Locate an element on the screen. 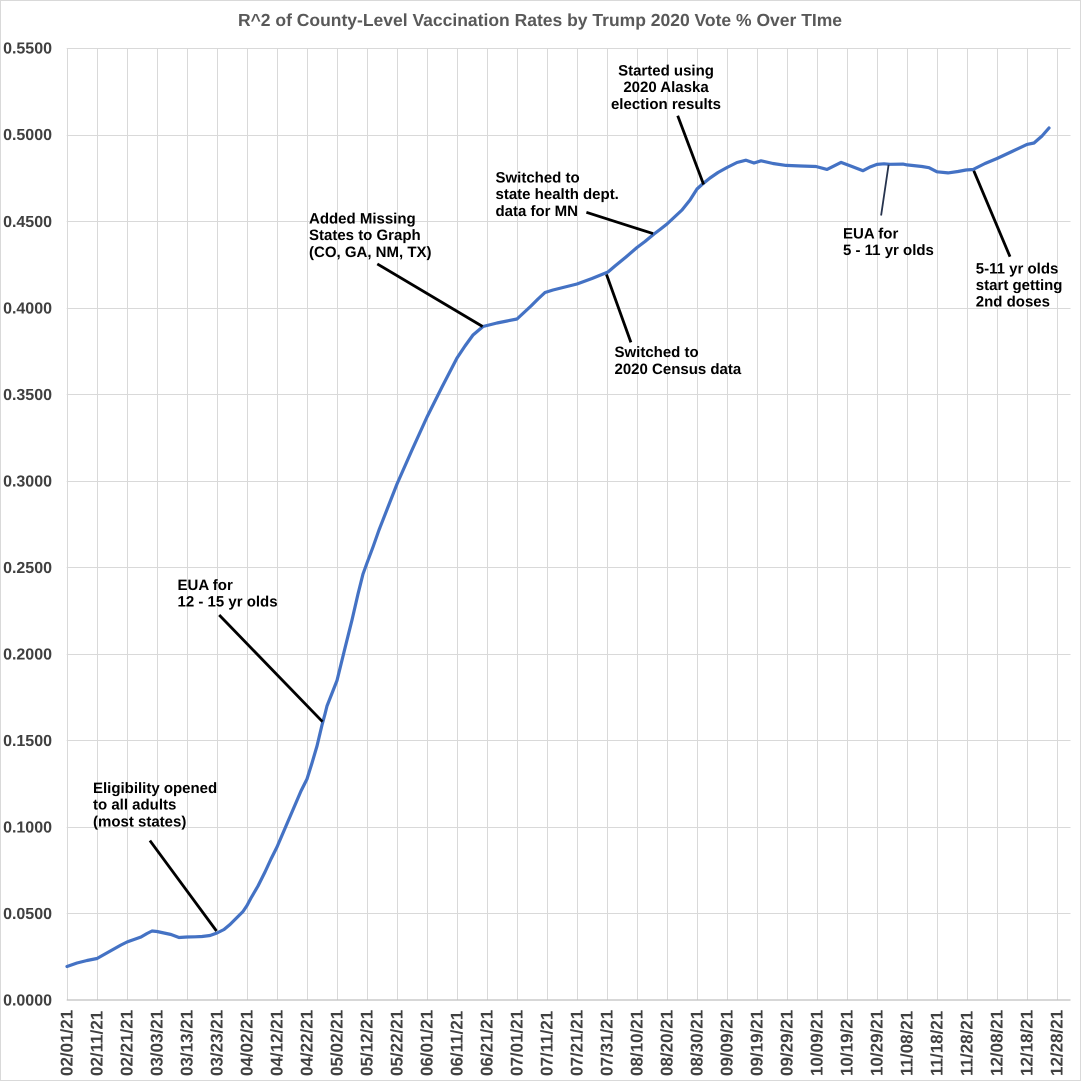 The height and width of the screenshot is (1086, 1081). svg-text: 12/08/21 is located at coordinates (997, 1043).